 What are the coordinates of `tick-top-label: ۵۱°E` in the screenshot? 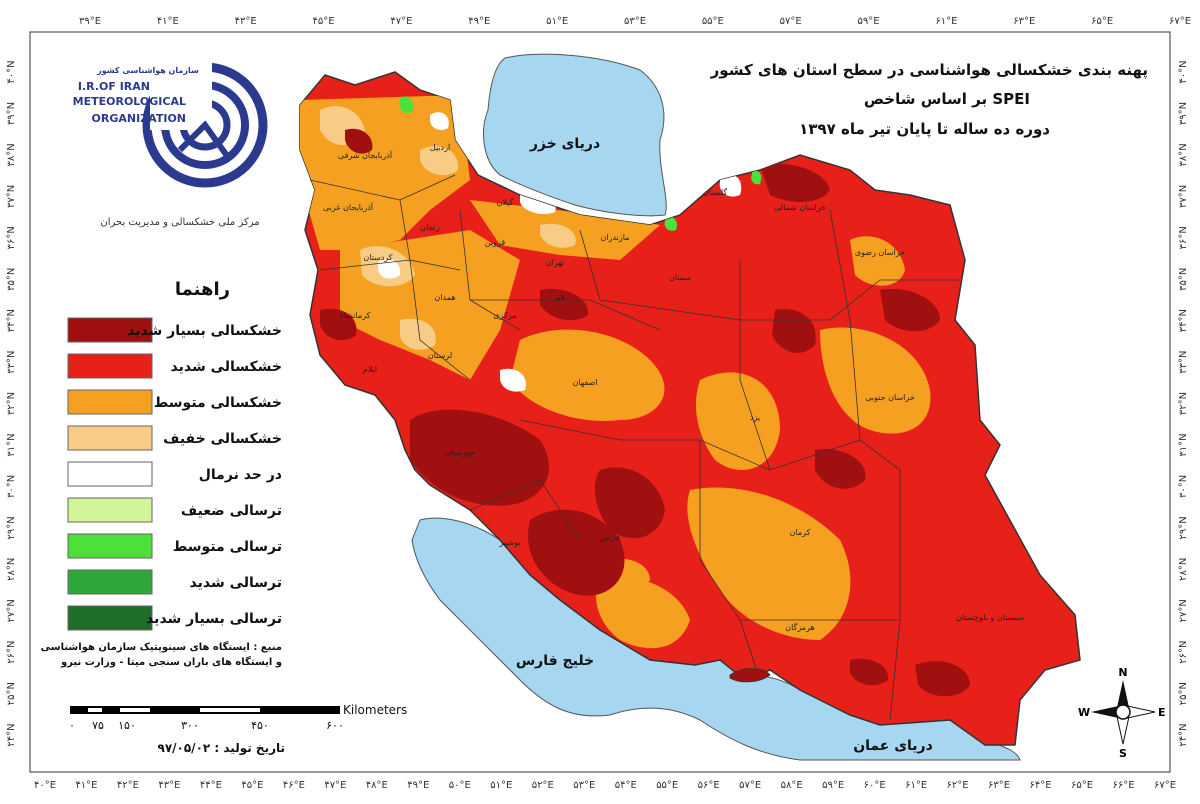 It's located at (557, 21).